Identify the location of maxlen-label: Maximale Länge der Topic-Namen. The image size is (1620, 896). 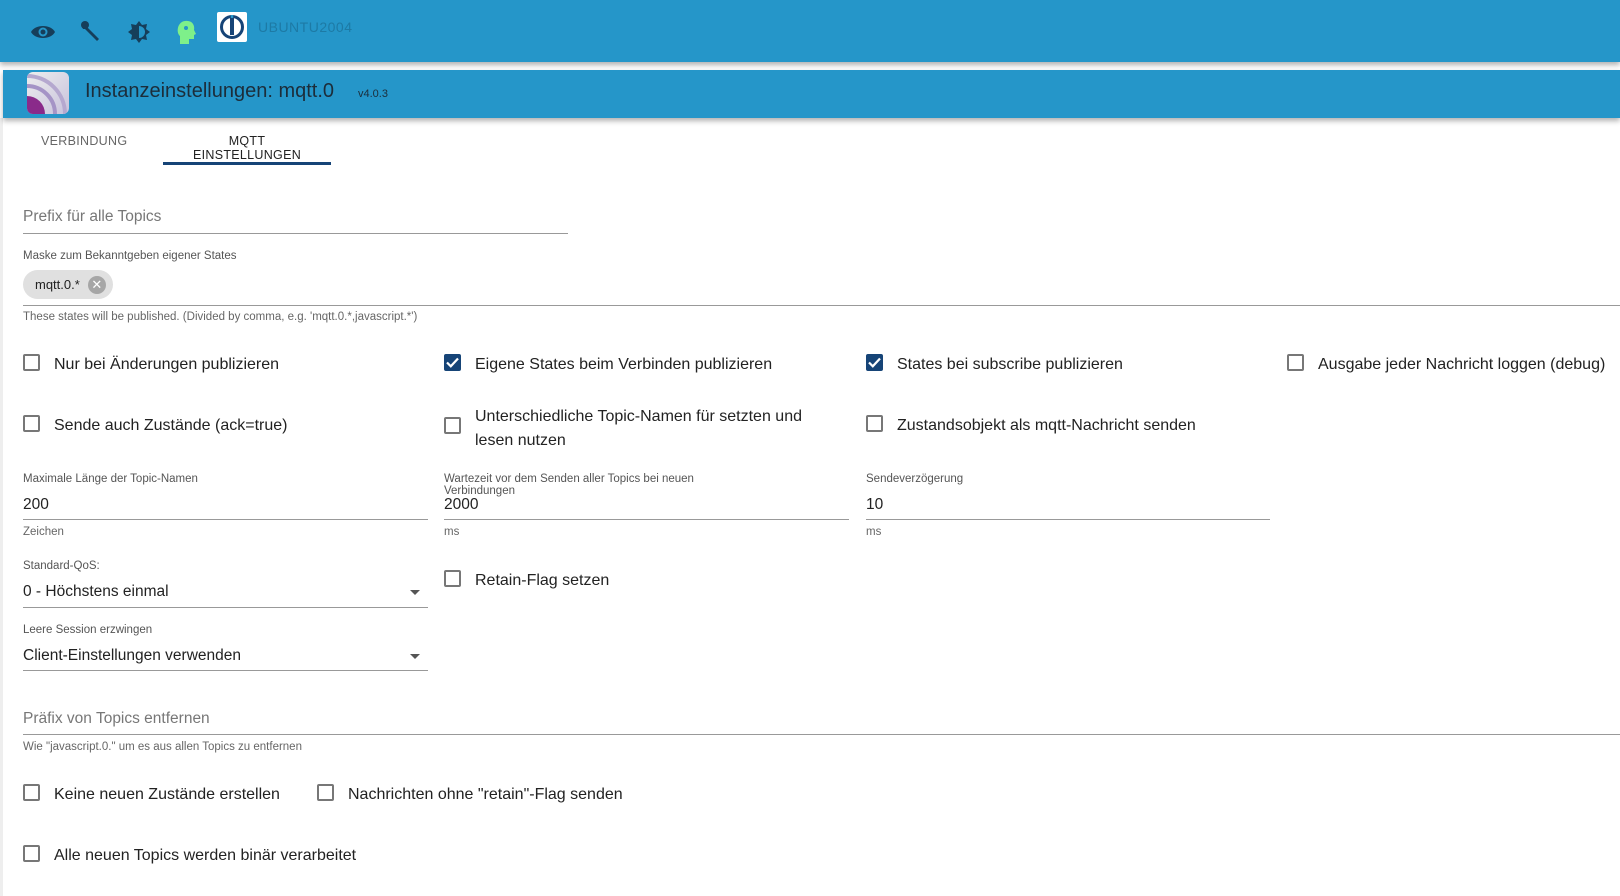
(110, 479).